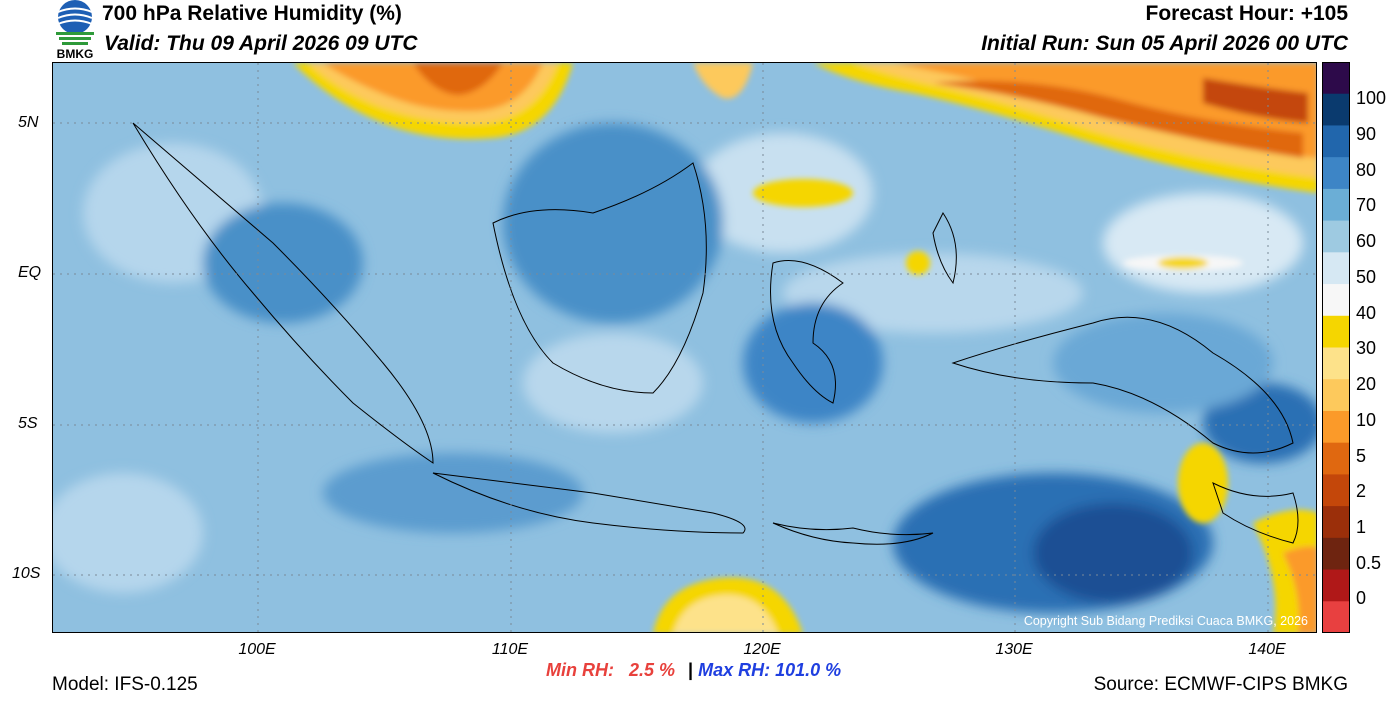 Image resolution: width=1400 pixels, height=709 pixels. What do you see at coordinates (1361, 598) in the screenshot?
I see `colorbar-label-0: 0` at bounding box center [1361, 598].